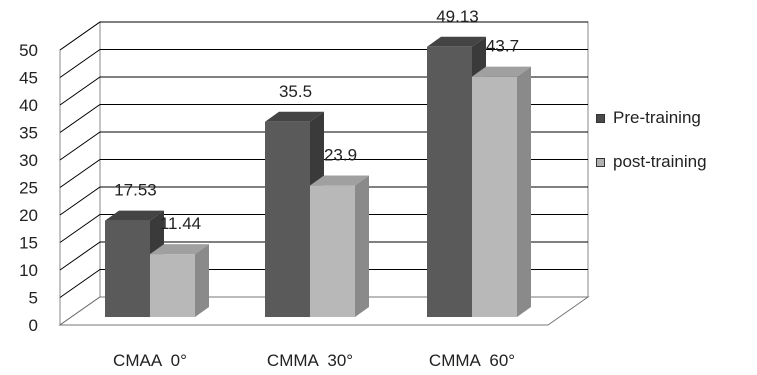 This screenshot has width=757, height=375. Describe the element at coordinates (657, 117) in the screenshot. I see `legend-label-pre-training: Pre-training` at that location.